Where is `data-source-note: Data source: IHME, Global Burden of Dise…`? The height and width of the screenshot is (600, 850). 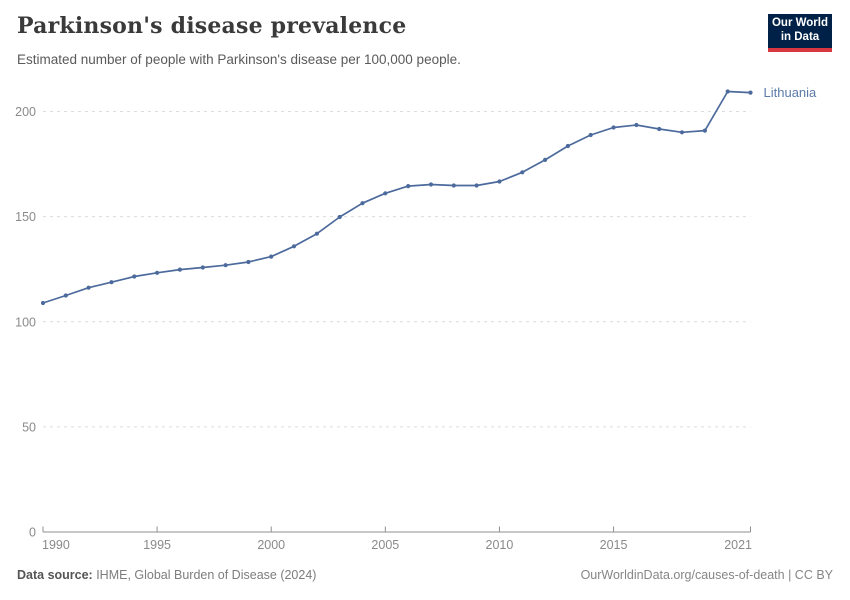 data-source-note: Data source: IHME, Global Burden of Dise… is located at coordinates (166, 575).